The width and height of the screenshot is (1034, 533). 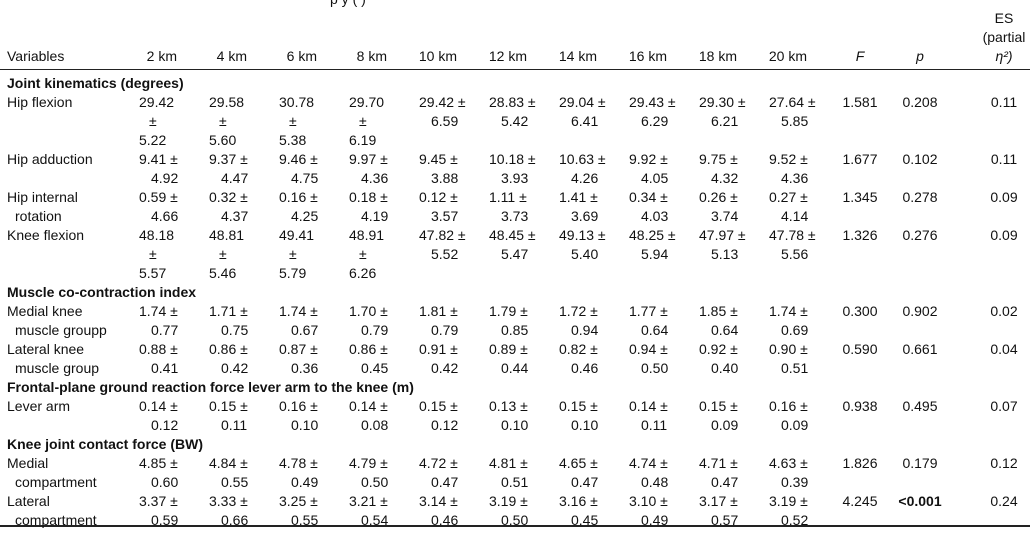 I want to click on data-cell: 6.21, so click(x=725, y=121).